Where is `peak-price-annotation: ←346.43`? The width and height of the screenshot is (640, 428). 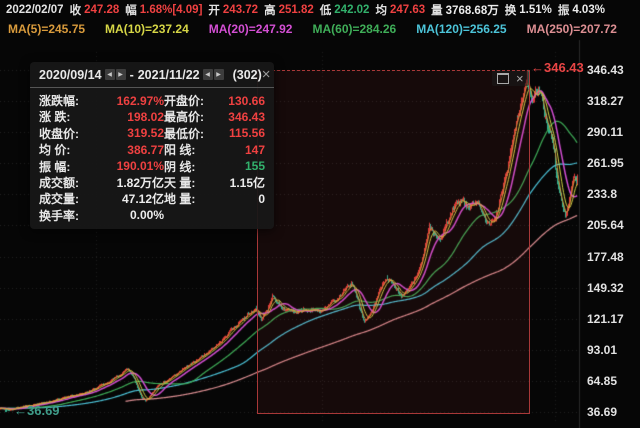
peak-price-annotation: ←346.43 is located at coordinates (557, 67).